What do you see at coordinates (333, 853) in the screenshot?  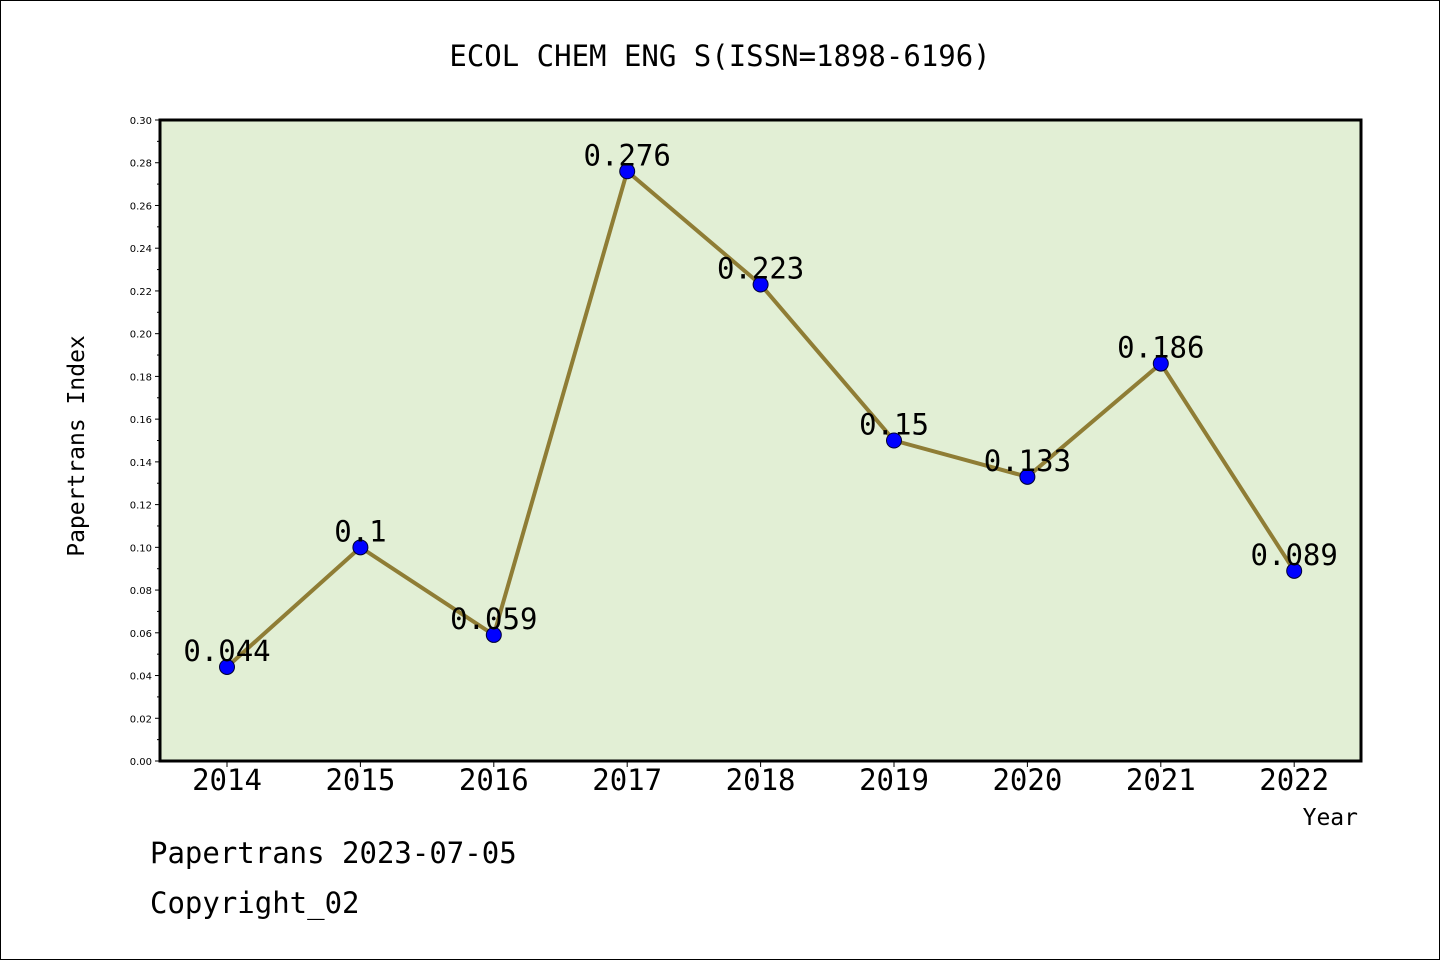 I see `footer-date: Papertrans 2023-07-05` at bounding box center [333, 853].